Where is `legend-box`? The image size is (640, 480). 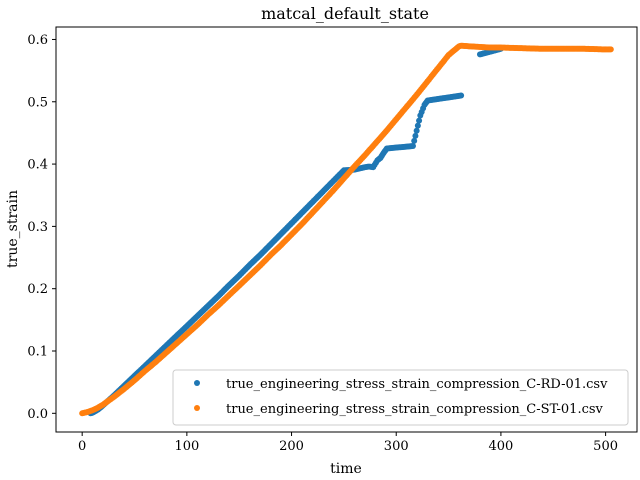 legend-box is located at coordinates (400, 397).